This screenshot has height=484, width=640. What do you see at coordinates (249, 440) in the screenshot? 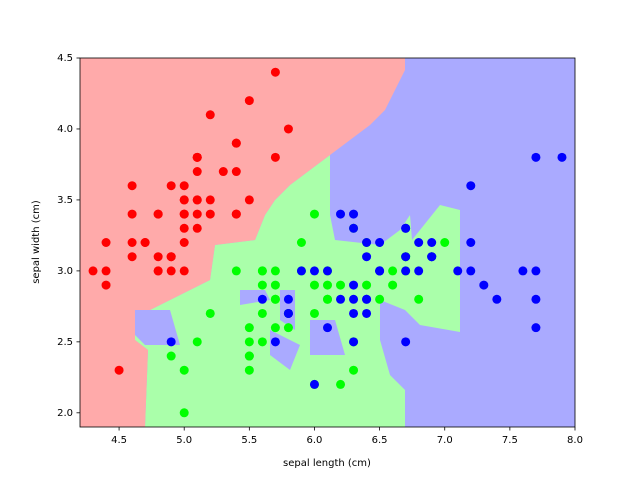
I see `x-tick-label: 5.5` at bounding box center [249, 440].